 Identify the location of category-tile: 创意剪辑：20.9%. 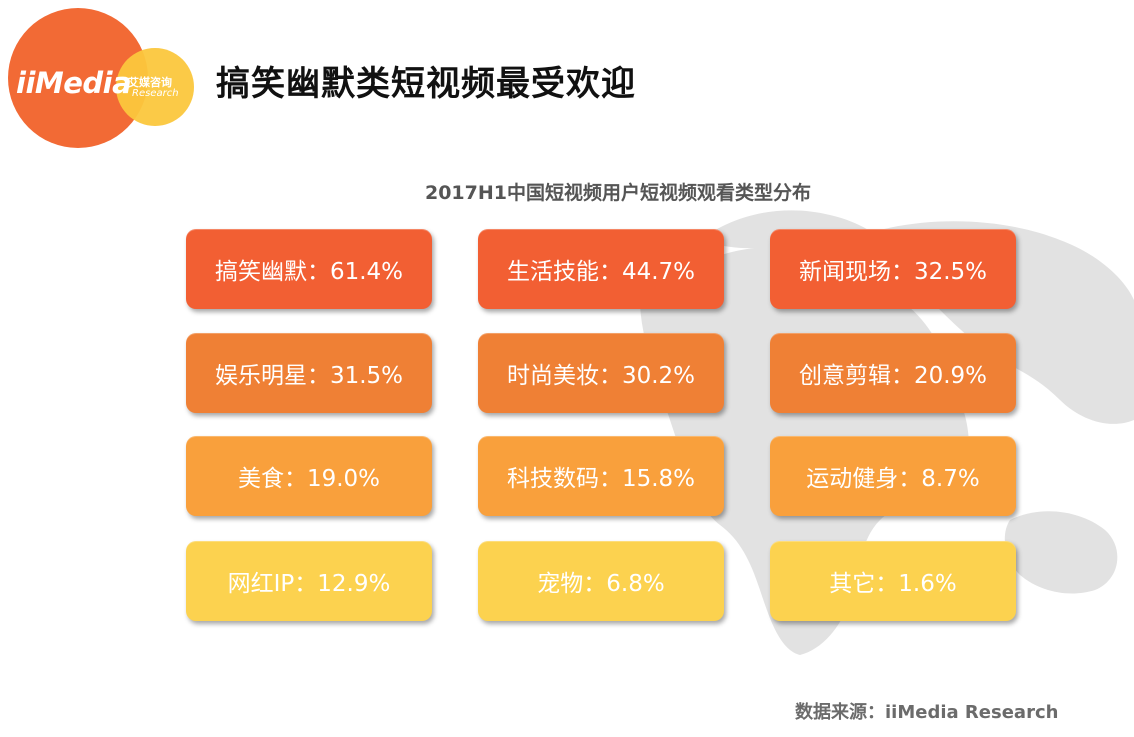
(893, 373).